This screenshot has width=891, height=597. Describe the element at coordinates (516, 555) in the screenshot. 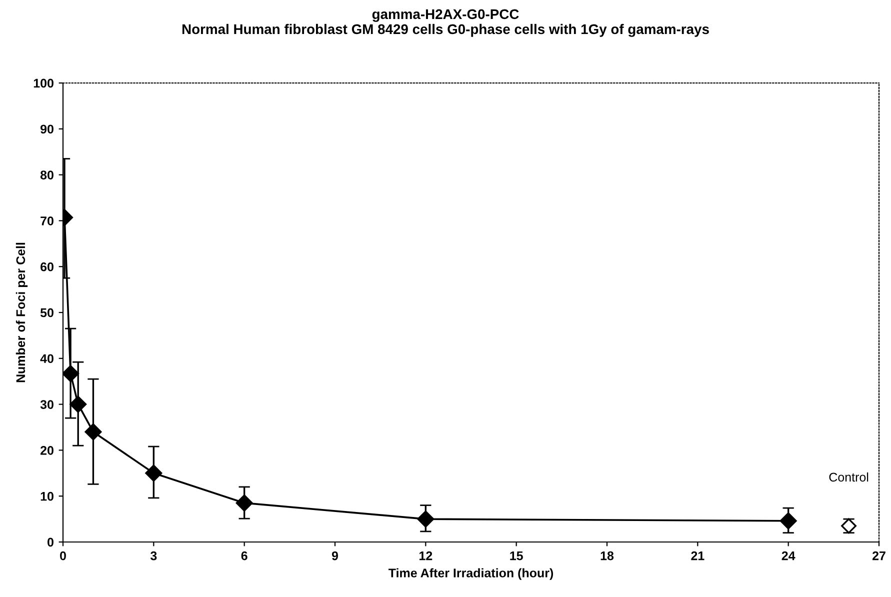

I see `x-tick-label: 15` at that location.